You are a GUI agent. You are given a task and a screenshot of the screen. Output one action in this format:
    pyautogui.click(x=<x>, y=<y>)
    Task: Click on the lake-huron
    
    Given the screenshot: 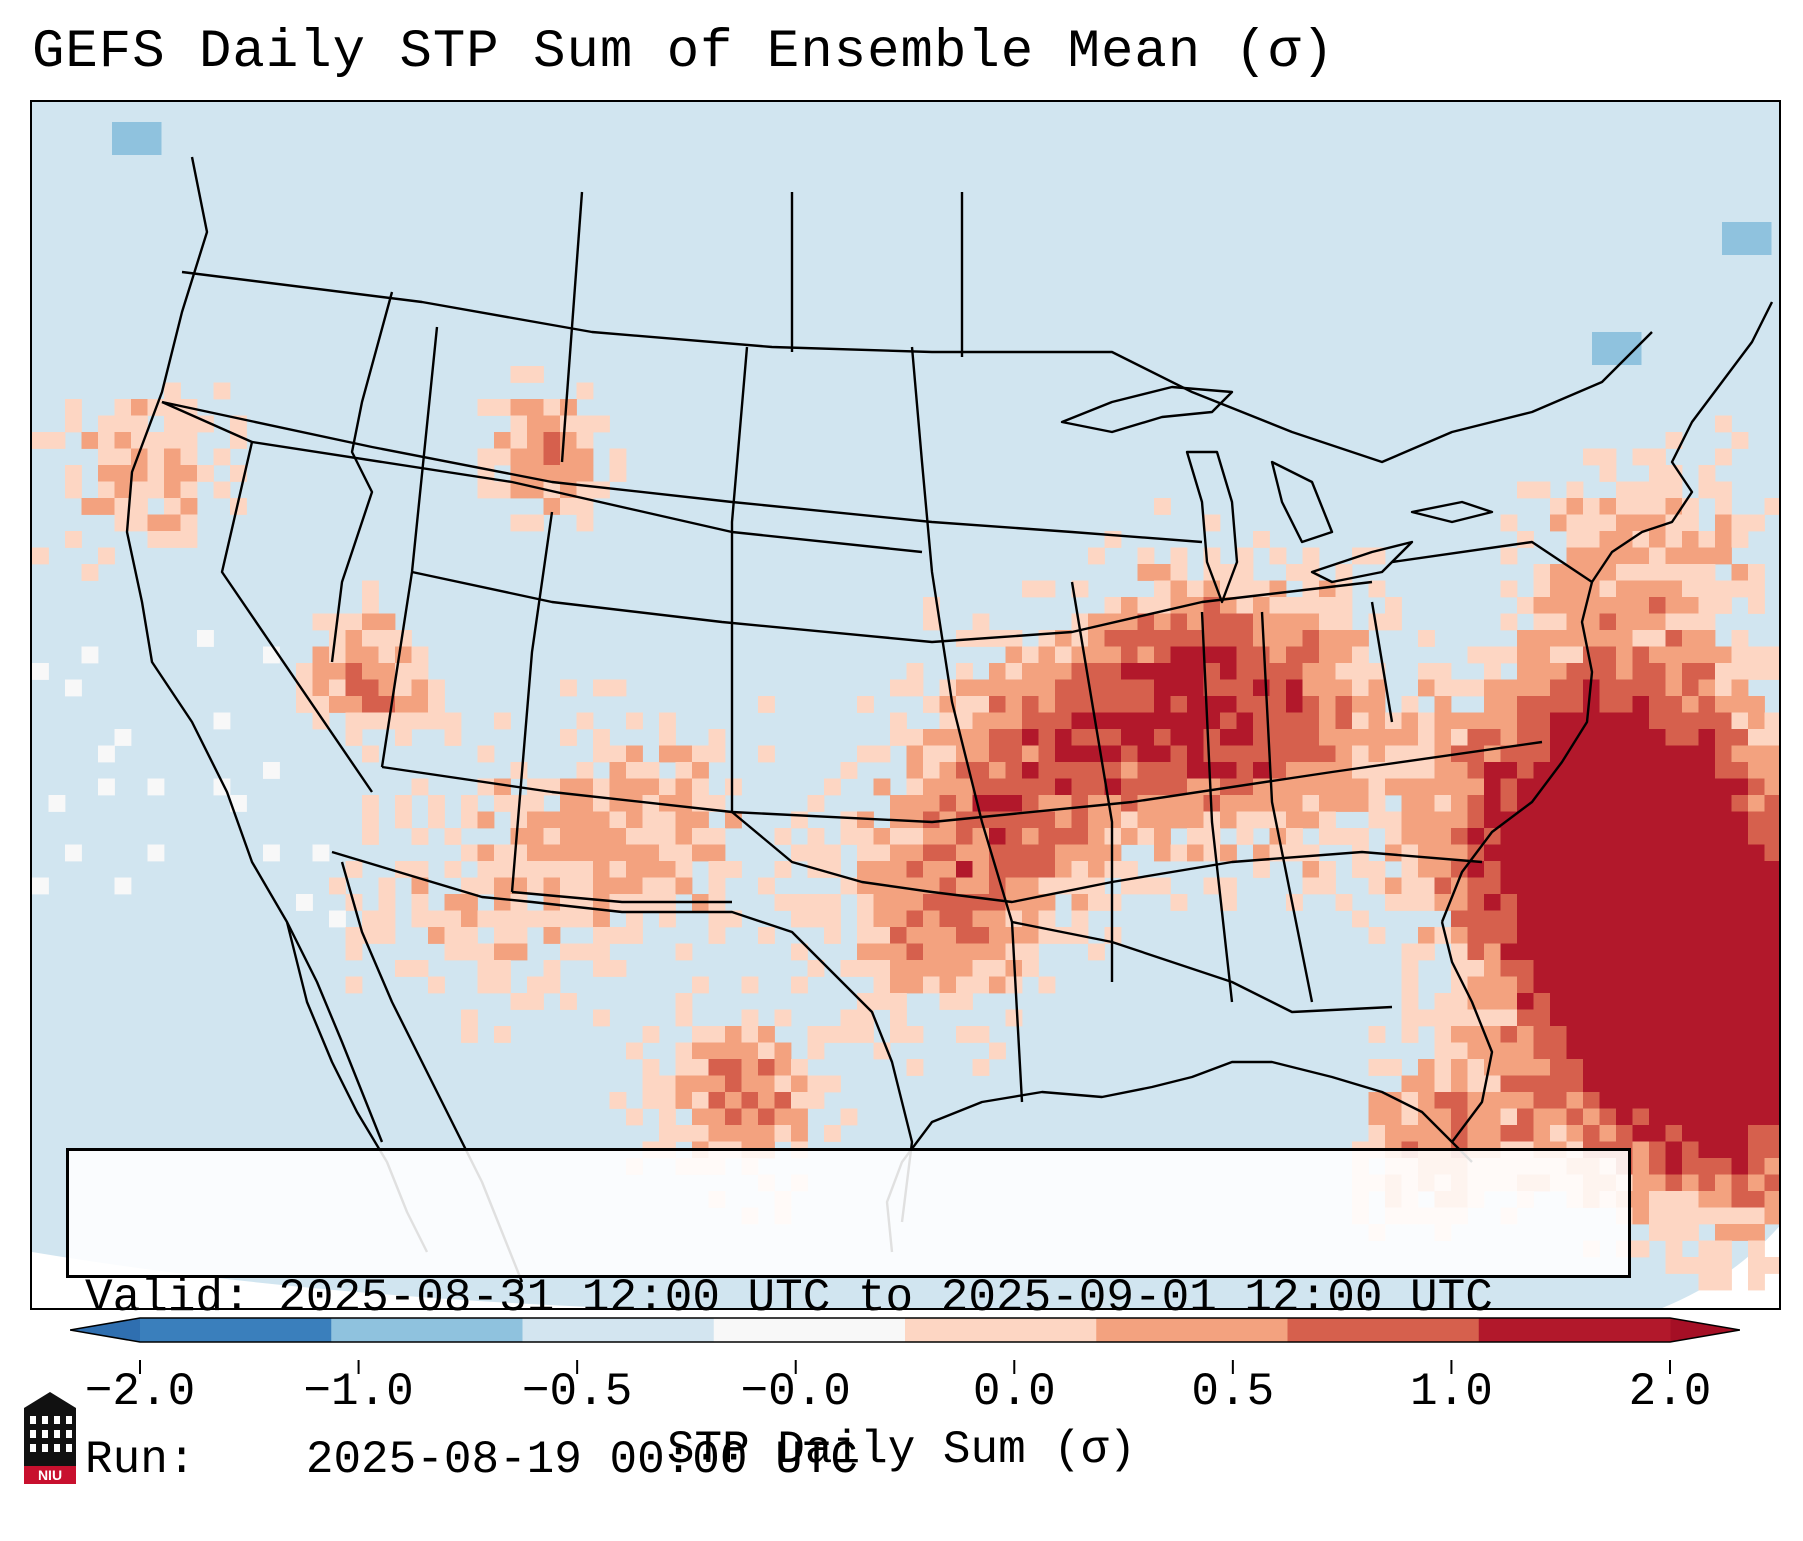 What is the action you would take?
    pyautogui.click(x=1302, y=502)
    